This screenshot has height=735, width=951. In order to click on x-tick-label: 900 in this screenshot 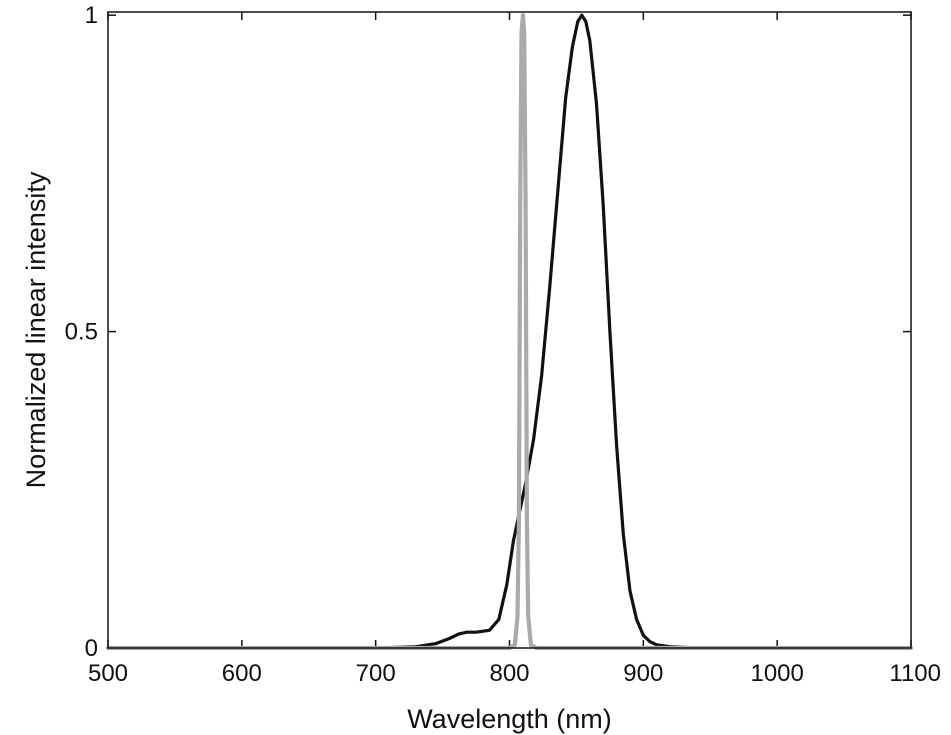, I will do `click(643, 673)`.